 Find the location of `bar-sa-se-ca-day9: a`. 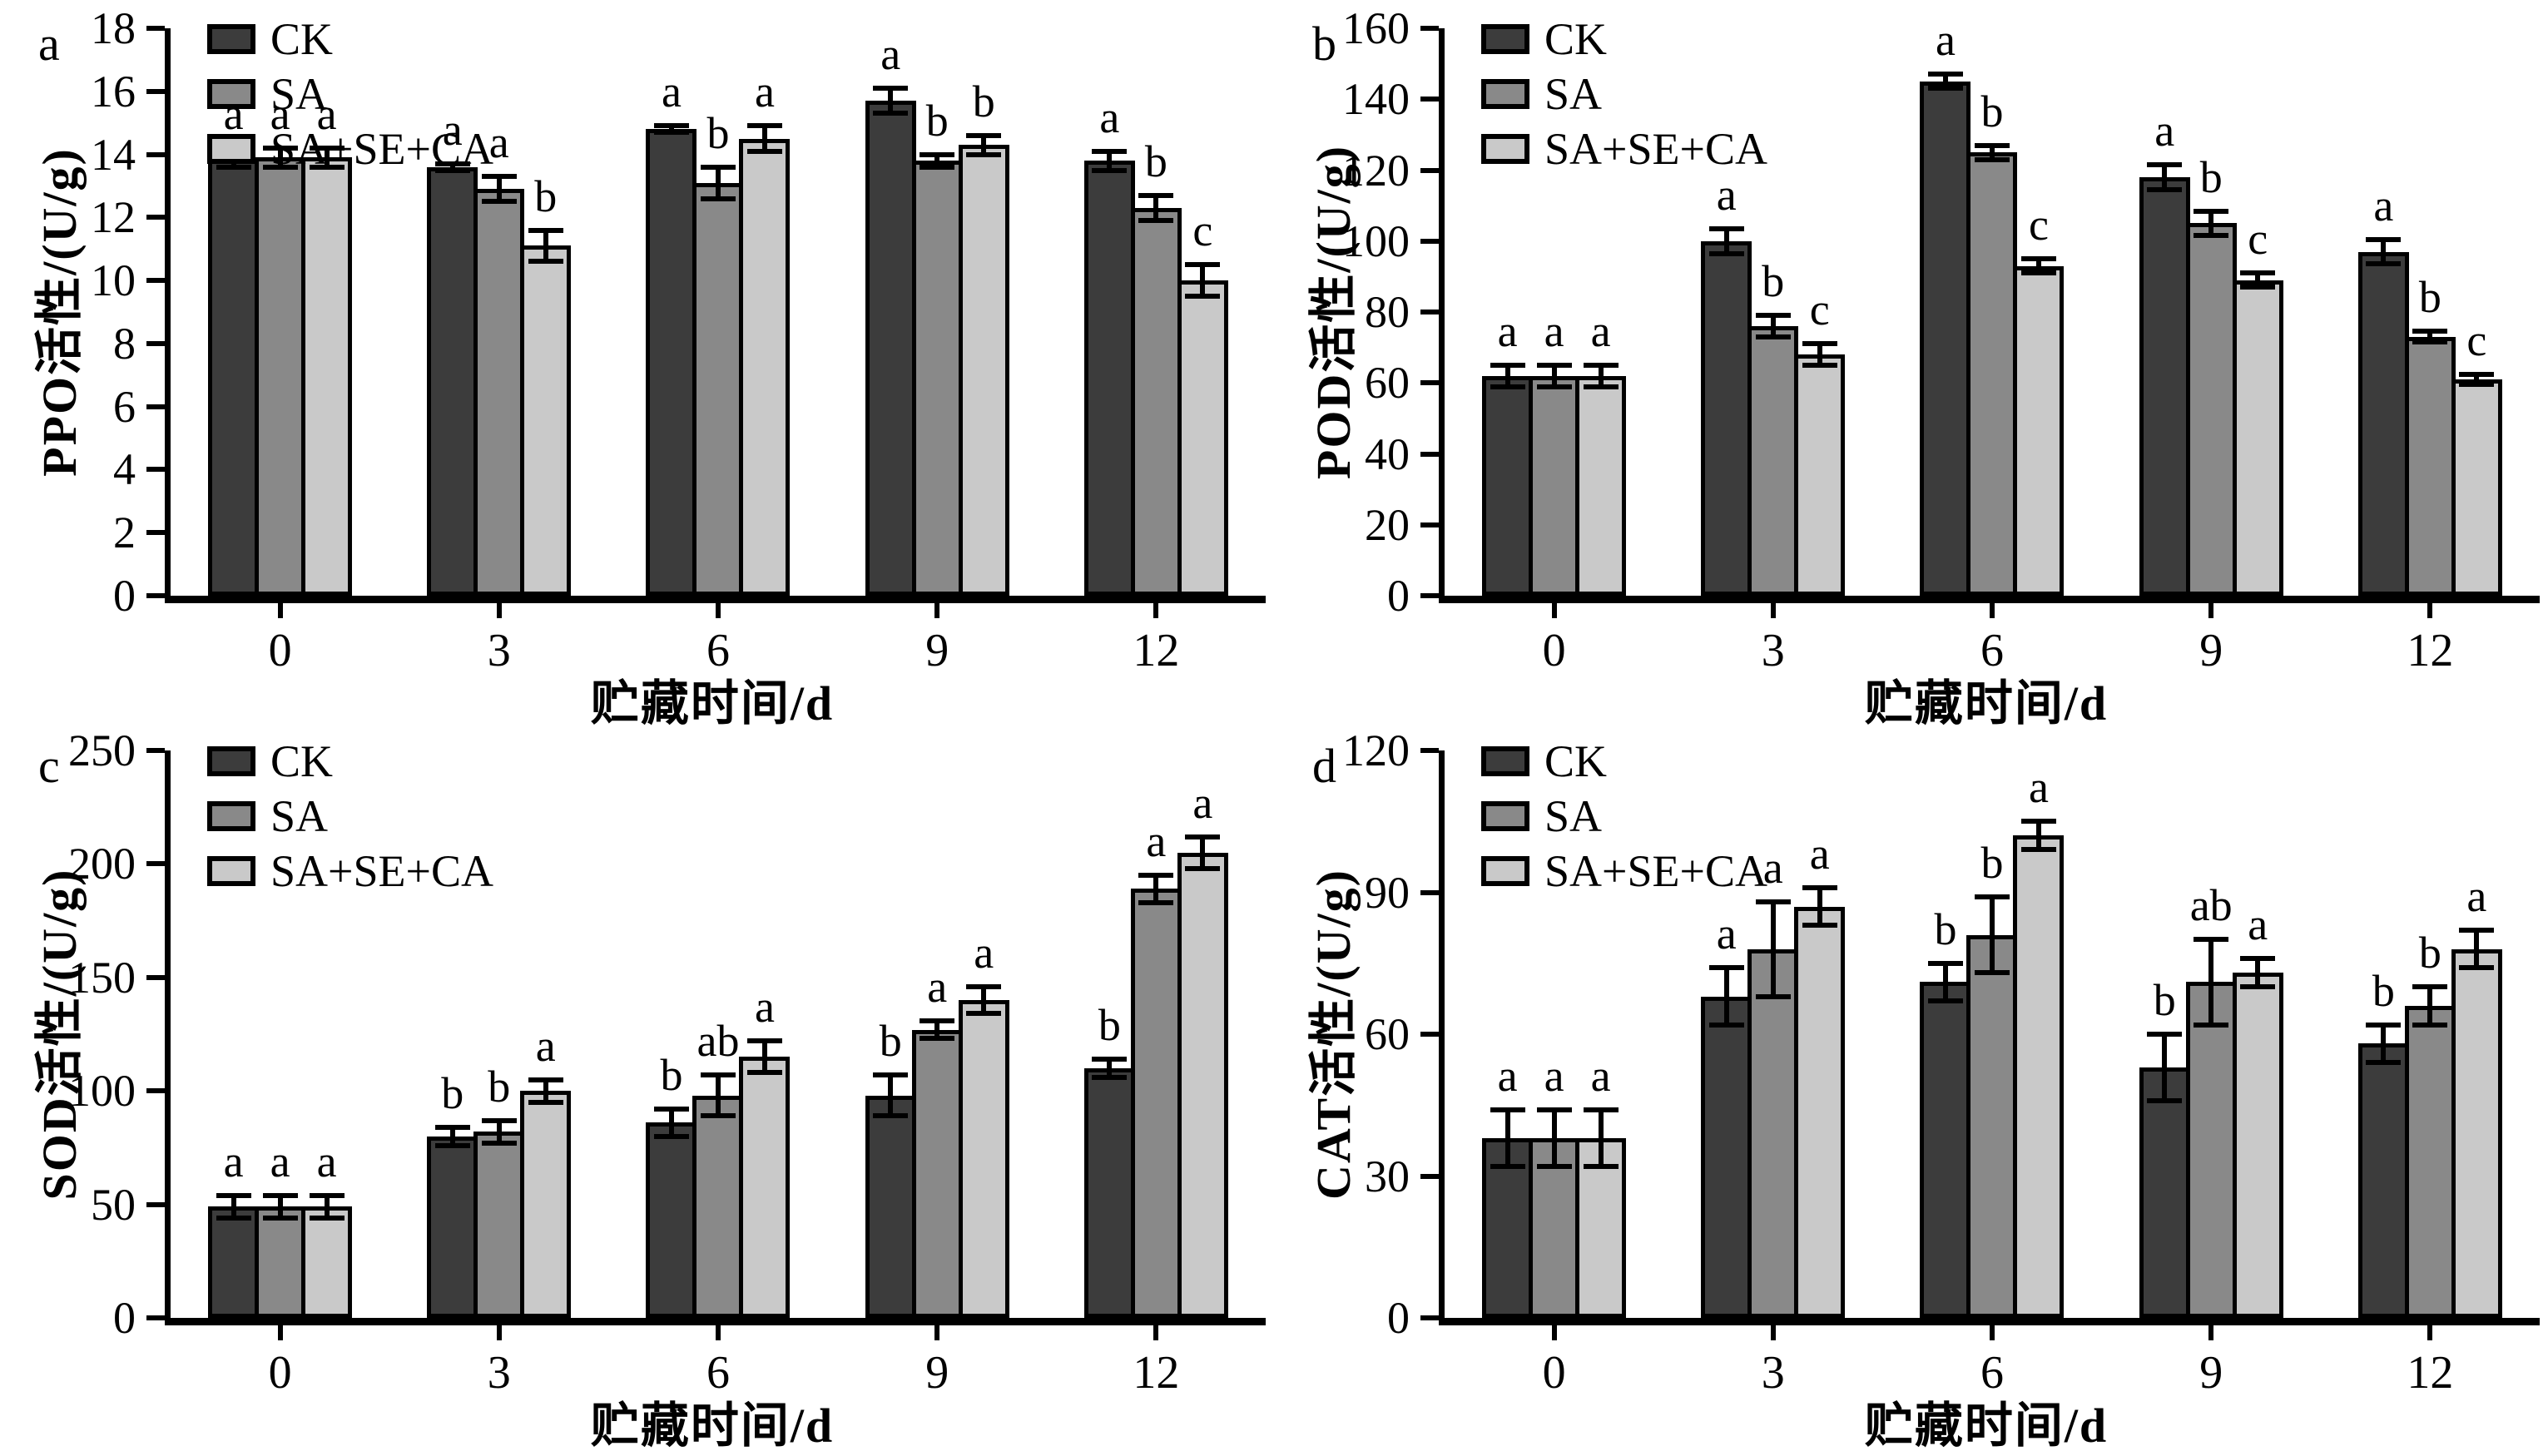

bar-sa-se-ca-day9: a is located at coordinates (2257, 1034).